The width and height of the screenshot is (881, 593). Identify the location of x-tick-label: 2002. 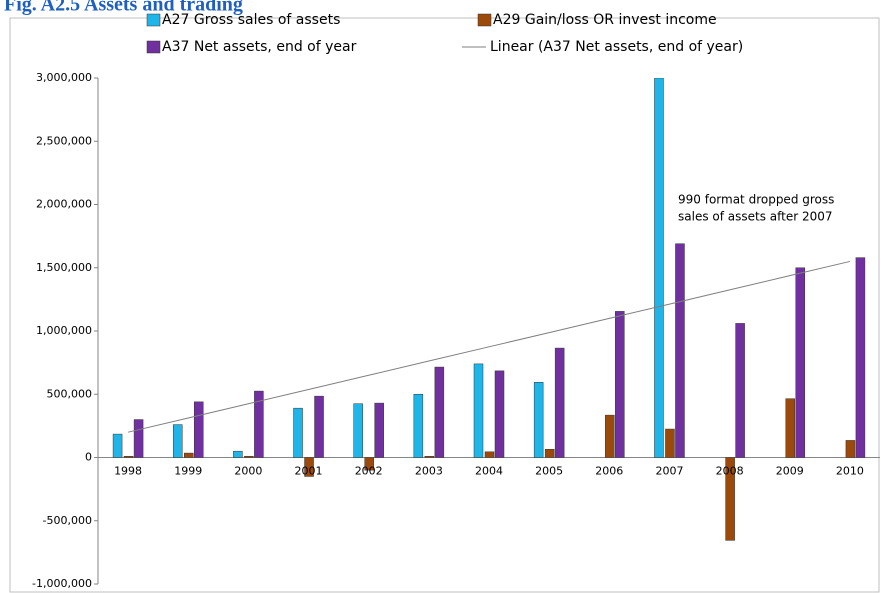
(369, 471).